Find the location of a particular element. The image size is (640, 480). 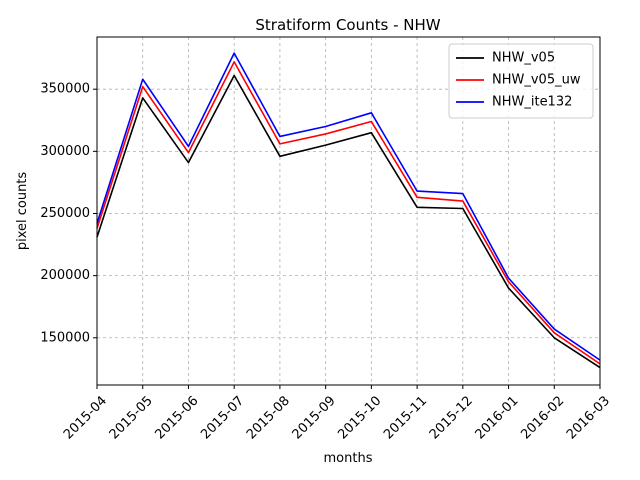

y-axis-label: pixel counts is located at coordinates (22, 211).